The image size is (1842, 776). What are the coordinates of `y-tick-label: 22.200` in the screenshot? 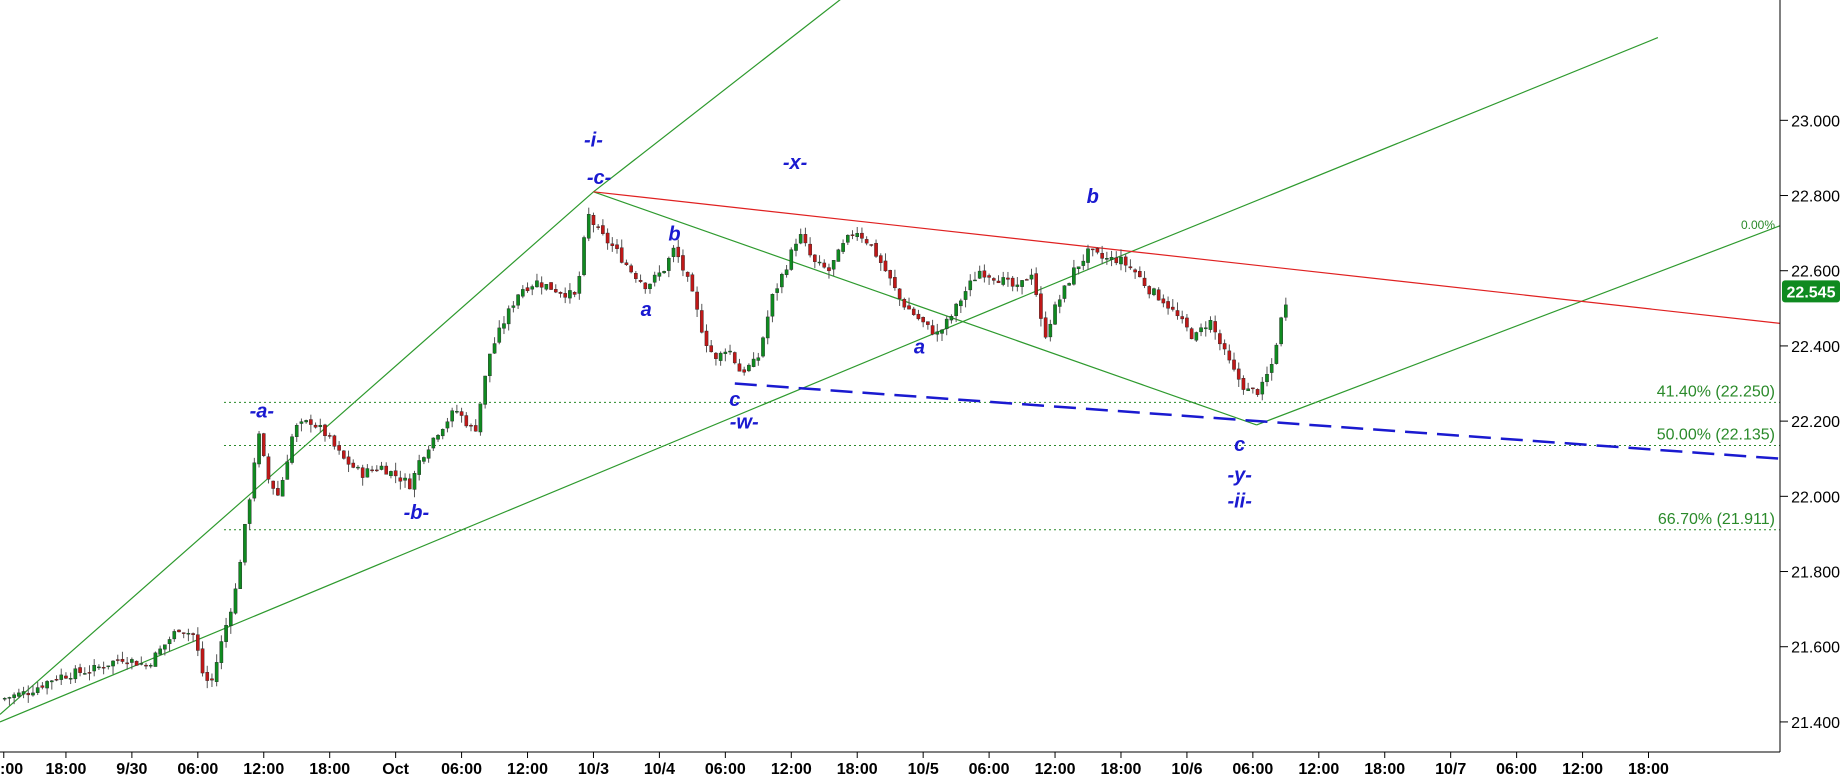 It's located at (1815, 422).